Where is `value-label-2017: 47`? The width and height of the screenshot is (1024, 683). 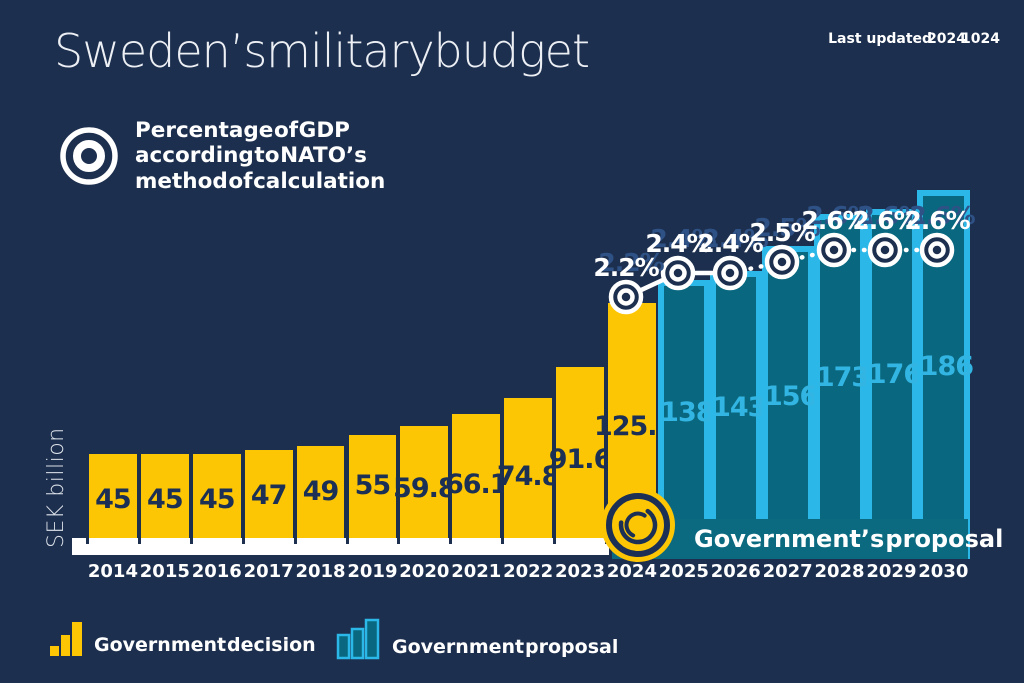
value-label-2017: 47 is located at coordinates (269, 495).